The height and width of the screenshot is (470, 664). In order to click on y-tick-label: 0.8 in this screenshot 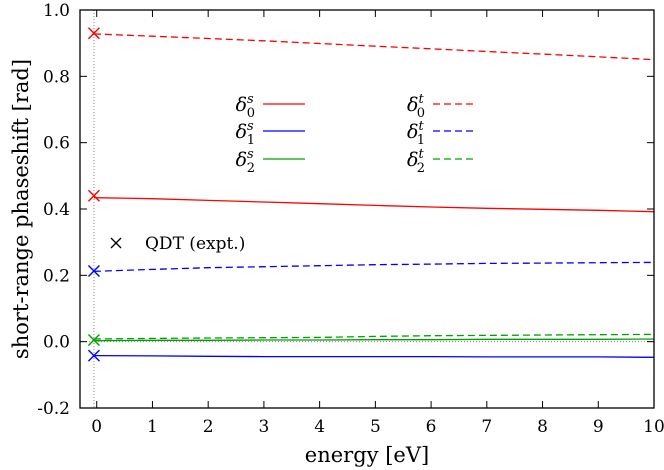, I will do `click(56, 77)`.